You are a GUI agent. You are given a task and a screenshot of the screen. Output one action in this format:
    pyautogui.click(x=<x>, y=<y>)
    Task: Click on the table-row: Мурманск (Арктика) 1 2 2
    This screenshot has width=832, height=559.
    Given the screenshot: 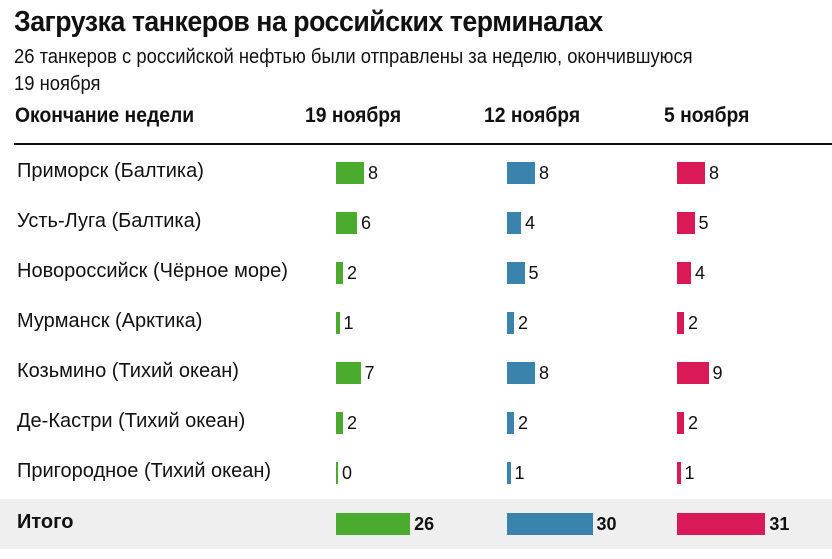 What is the action you would take?
    pyautogui.click(x=416, y=323)
    